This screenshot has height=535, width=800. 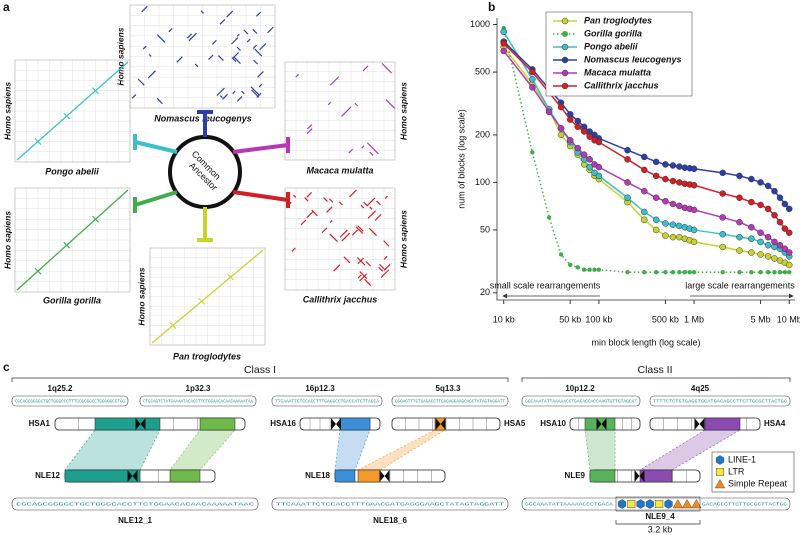 What do you see at coordinates (545, 285) in the screenshot?
I see `annotation: small scale rearrangements` at bounding box center [545, 285].